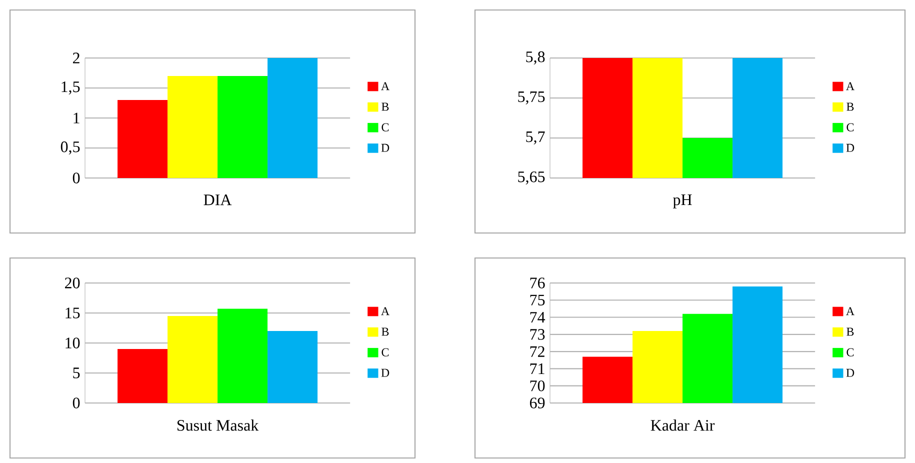  Describe the element at coordinates (71, 88) in the screenshot. I see `y-tick-label: 1,5` at that location.